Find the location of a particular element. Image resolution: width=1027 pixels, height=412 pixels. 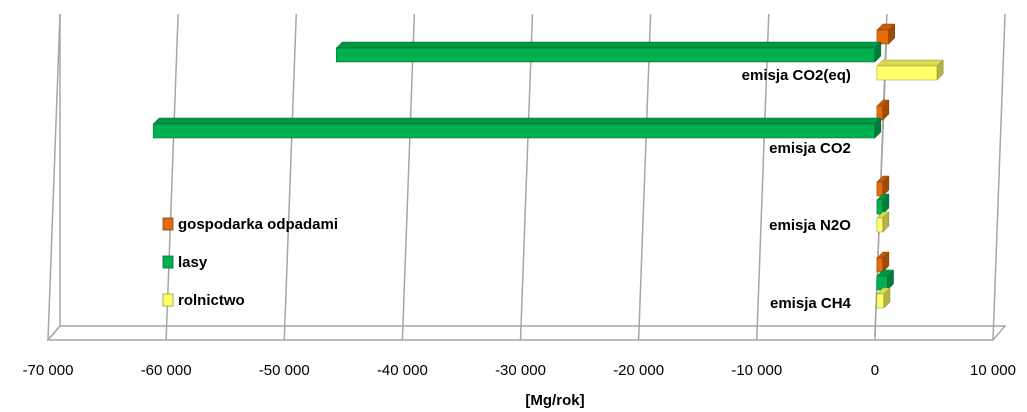

x-tick-label: -10 000 is located at coordinates (756, 370).